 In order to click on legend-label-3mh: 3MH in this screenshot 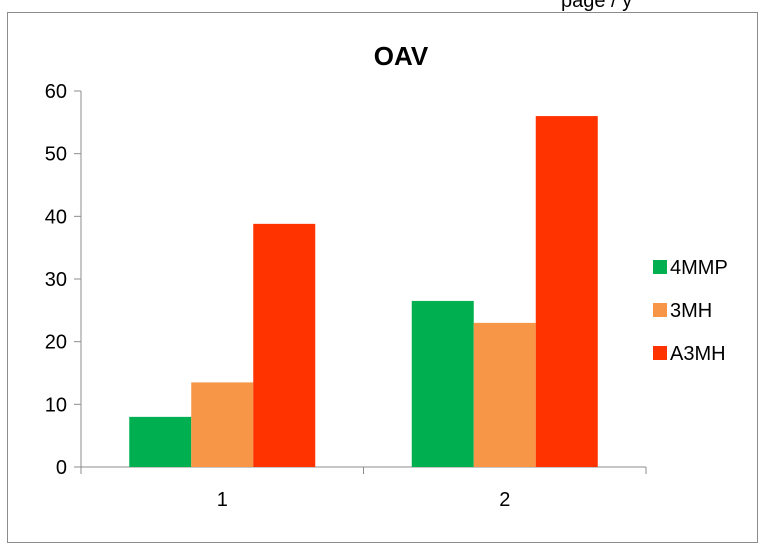, I will do `click(691, 311)`.